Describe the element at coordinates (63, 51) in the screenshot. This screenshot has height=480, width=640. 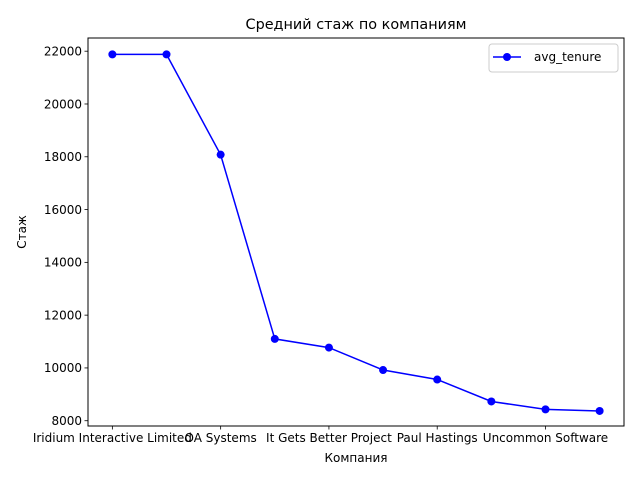
I see `y-tick-label: 22000` at that location.